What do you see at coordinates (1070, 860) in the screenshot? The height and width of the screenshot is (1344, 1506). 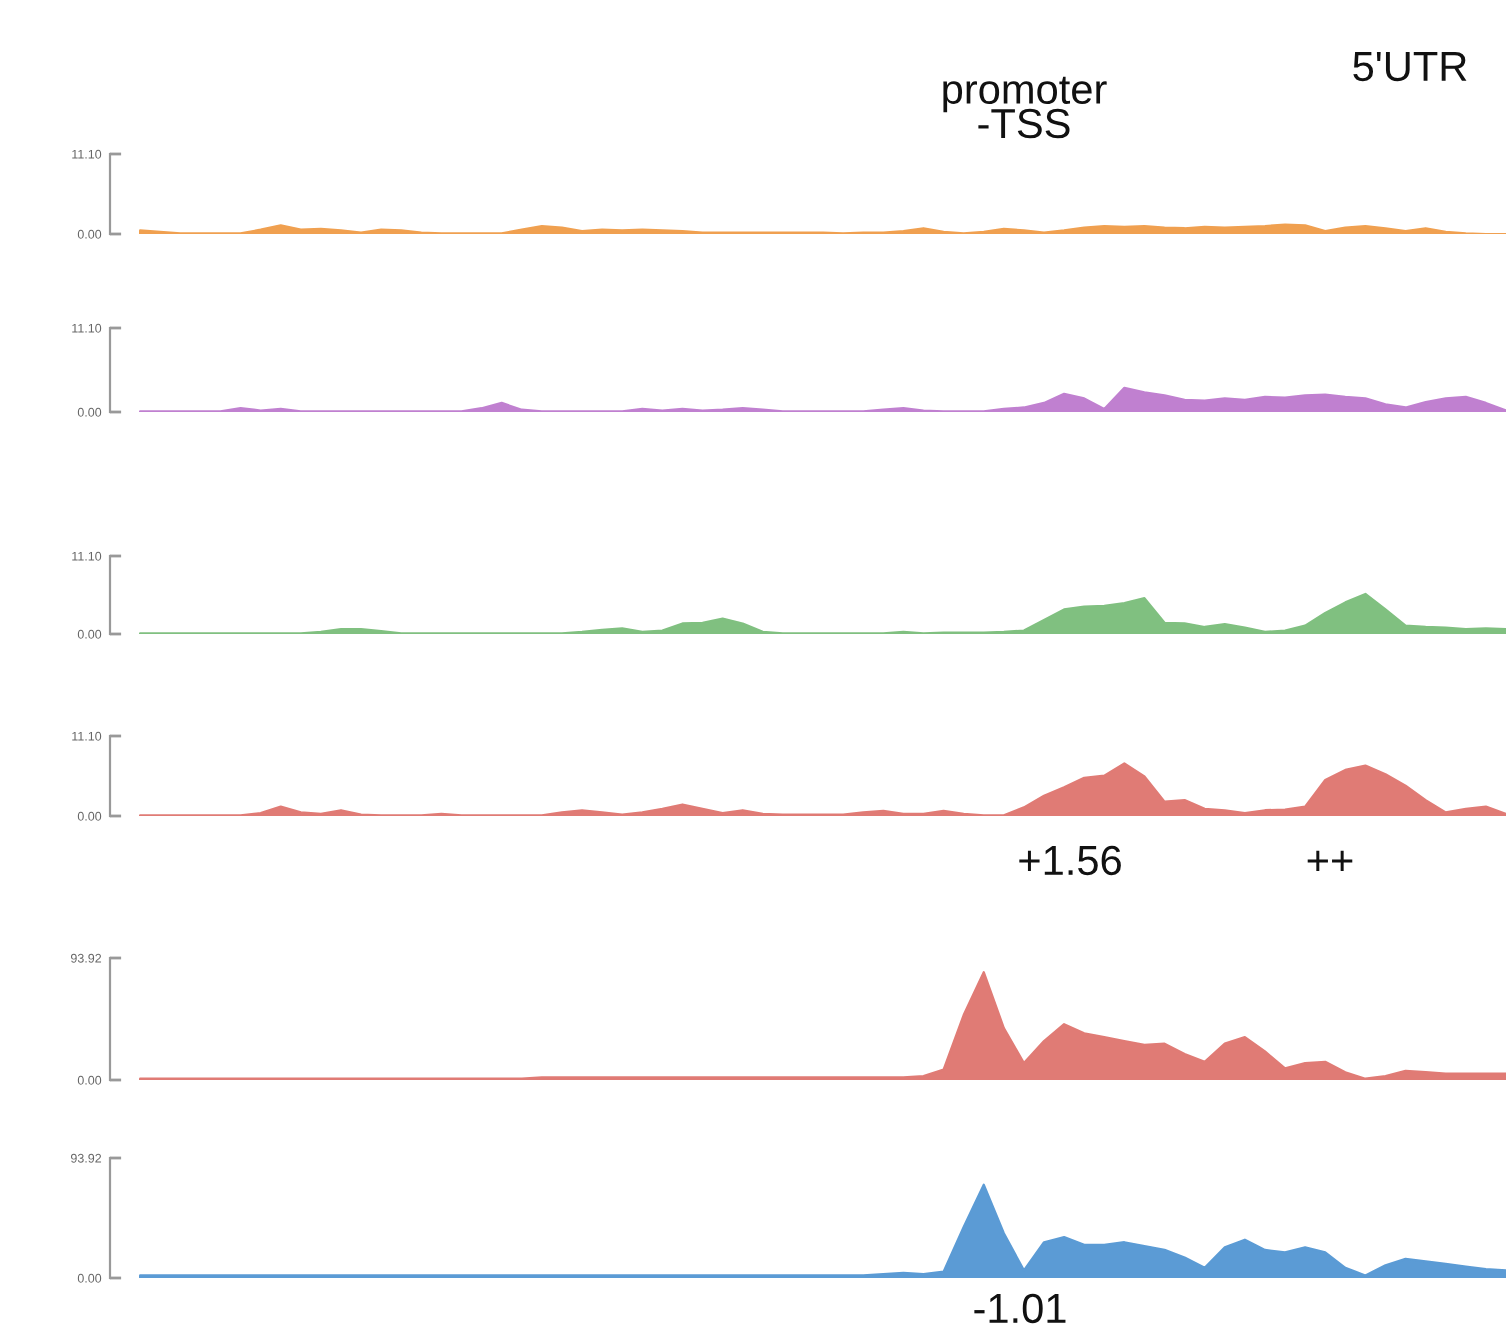 I see `text: +1.56` at bounding box center [1070, 860].